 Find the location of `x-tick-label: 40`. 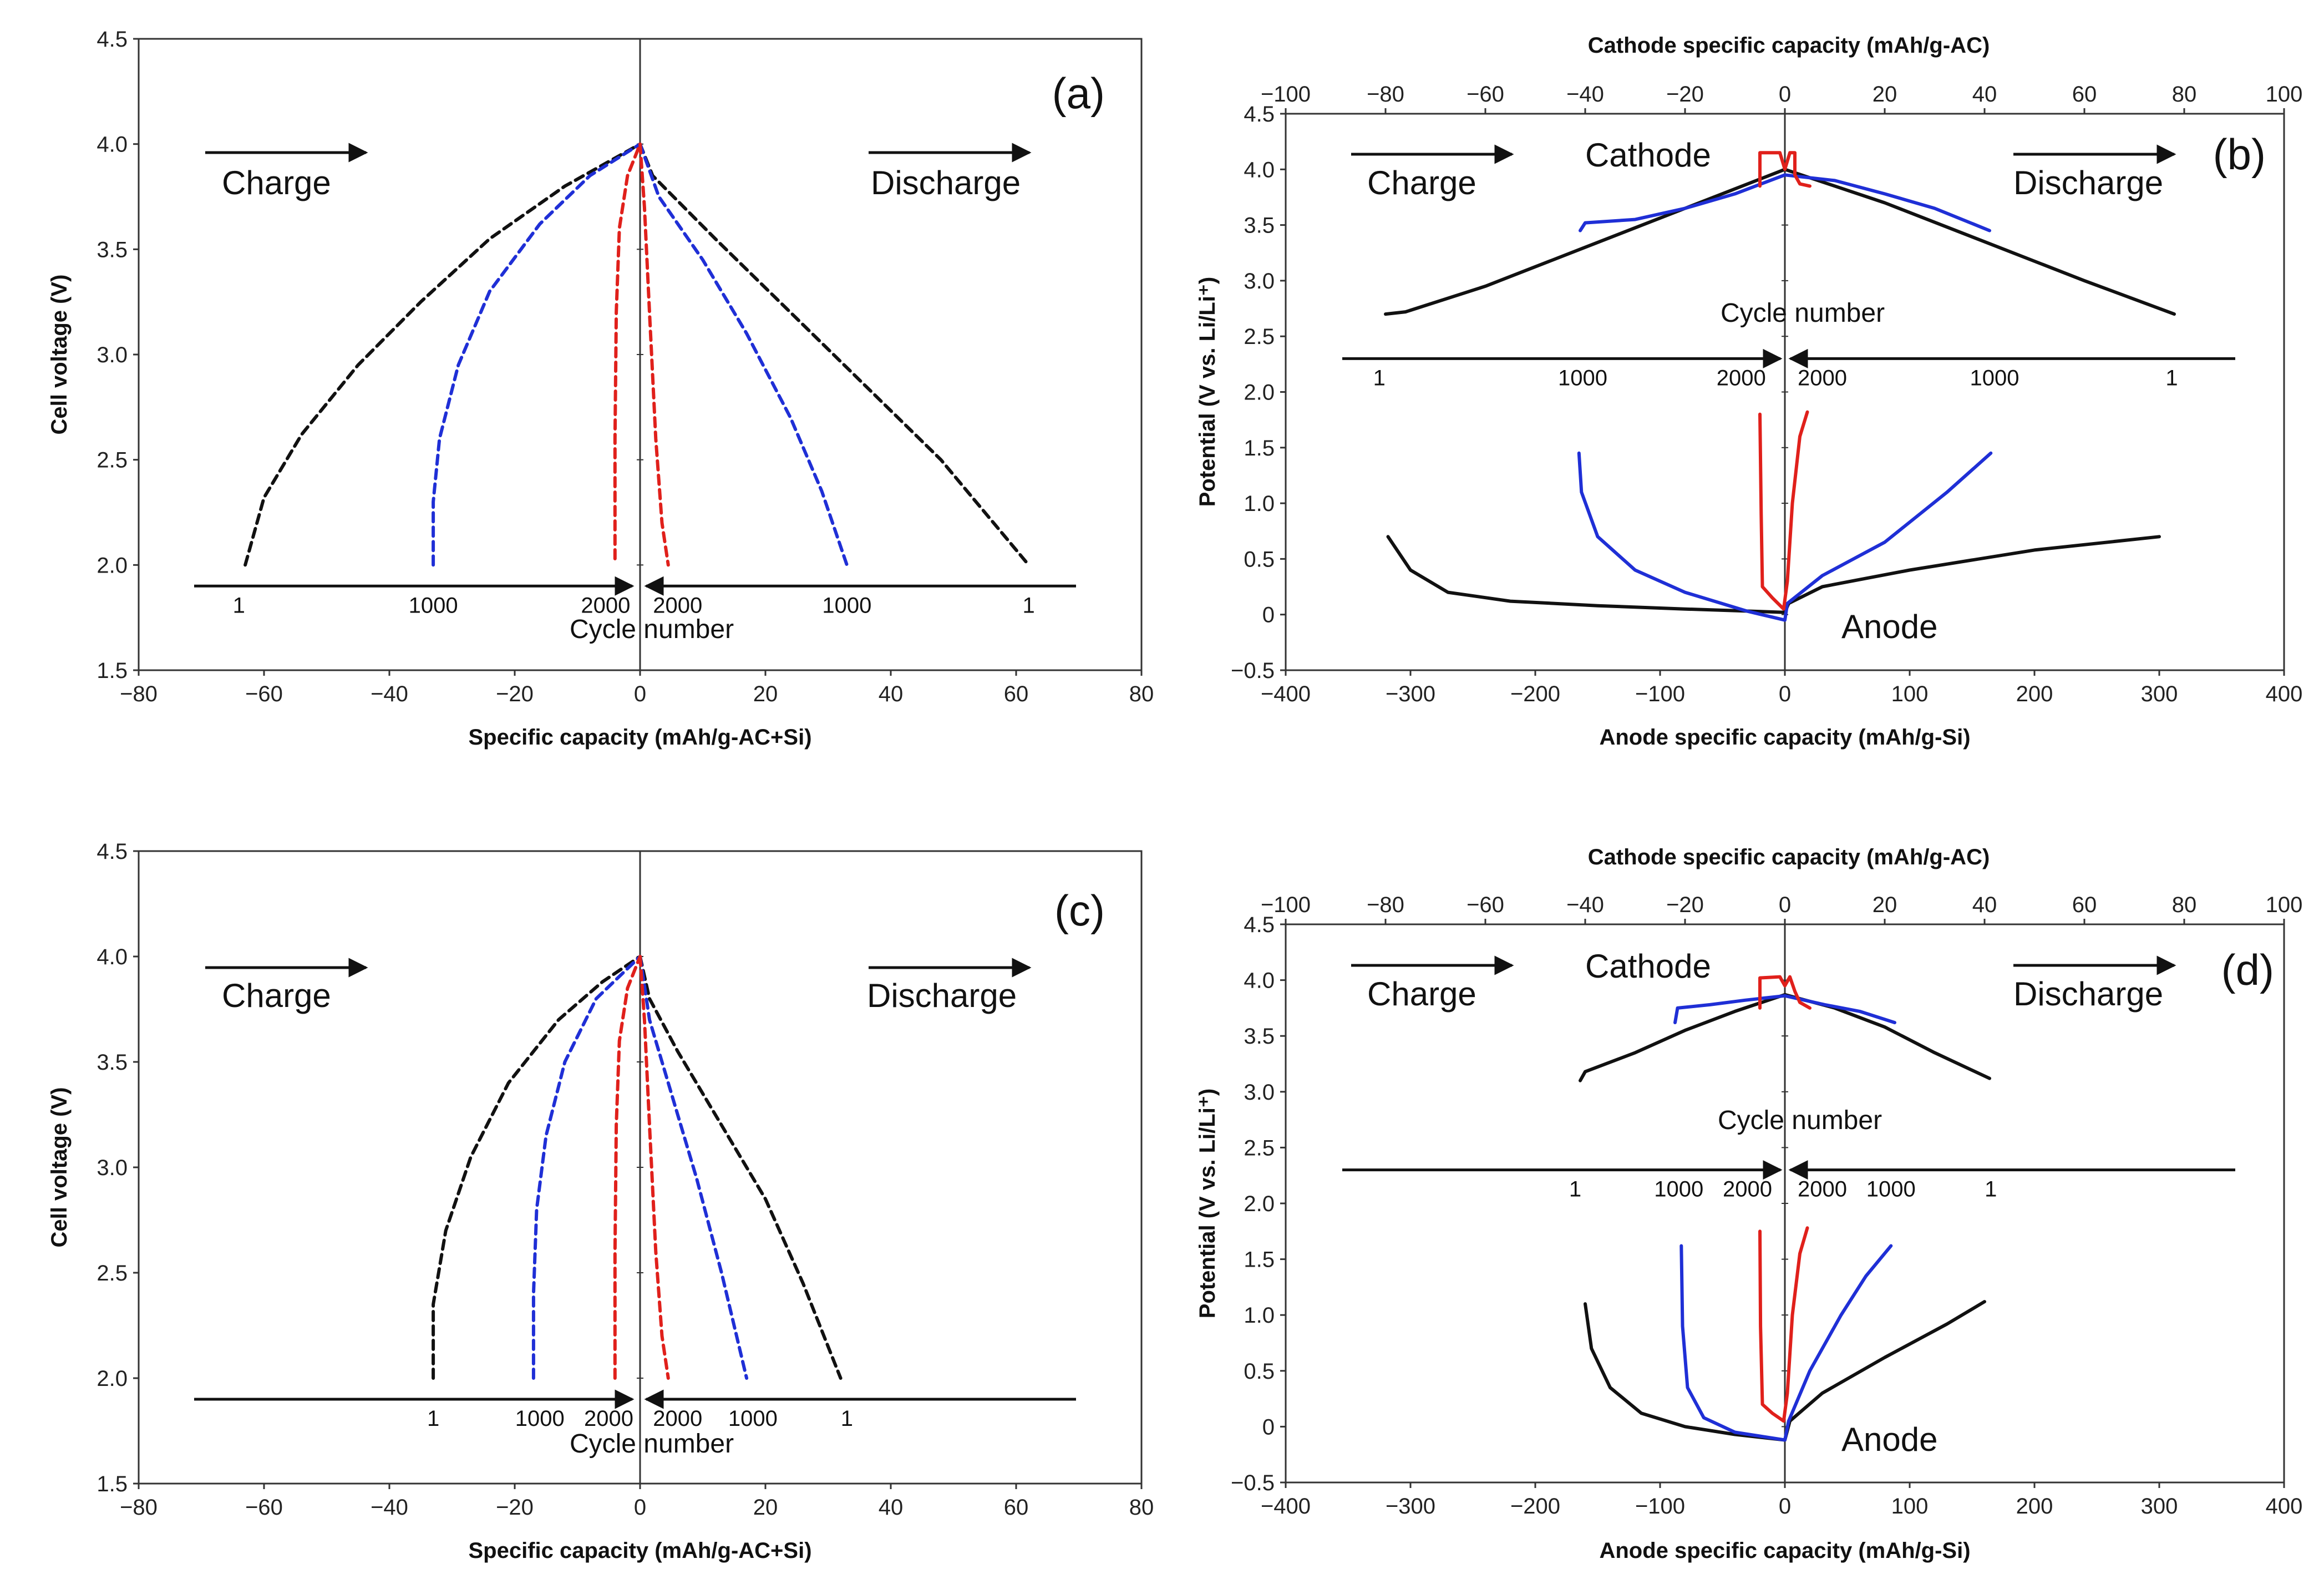

x-tick-label: 40 is located at coordinates (892, 694).